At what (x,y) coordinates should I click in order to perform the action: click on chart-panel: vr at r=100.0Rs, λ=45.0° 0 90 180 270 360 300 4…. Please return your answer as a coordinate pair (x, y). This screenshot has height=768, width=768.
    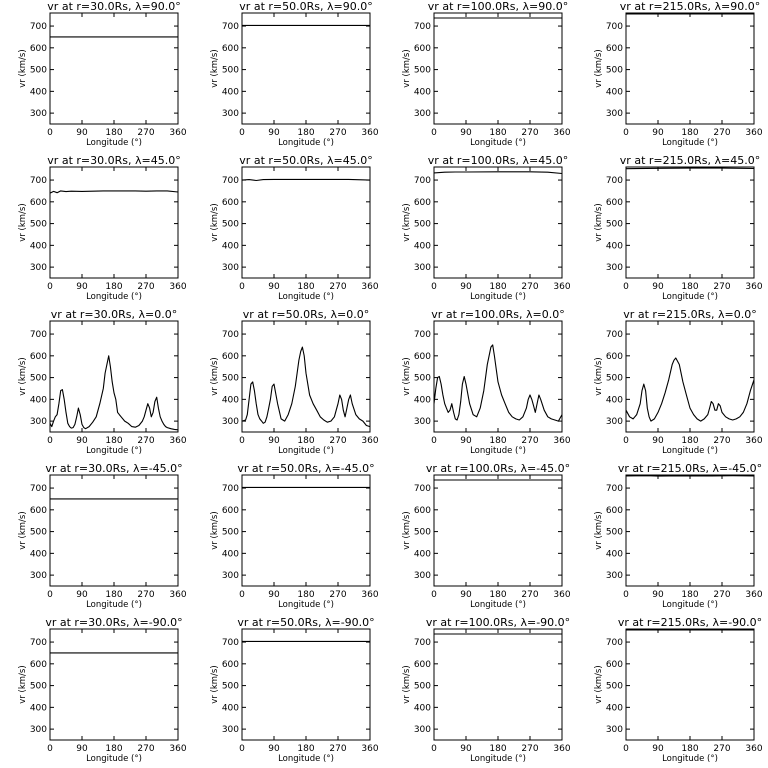
    Looking at the image, I should click on (486, 228).